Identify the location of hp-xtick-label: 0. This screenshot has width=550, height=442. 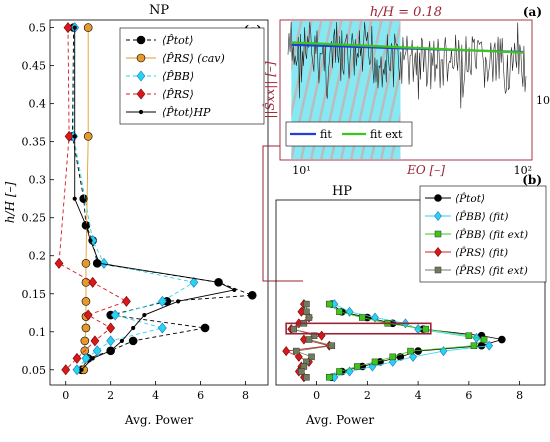
(316, 395).